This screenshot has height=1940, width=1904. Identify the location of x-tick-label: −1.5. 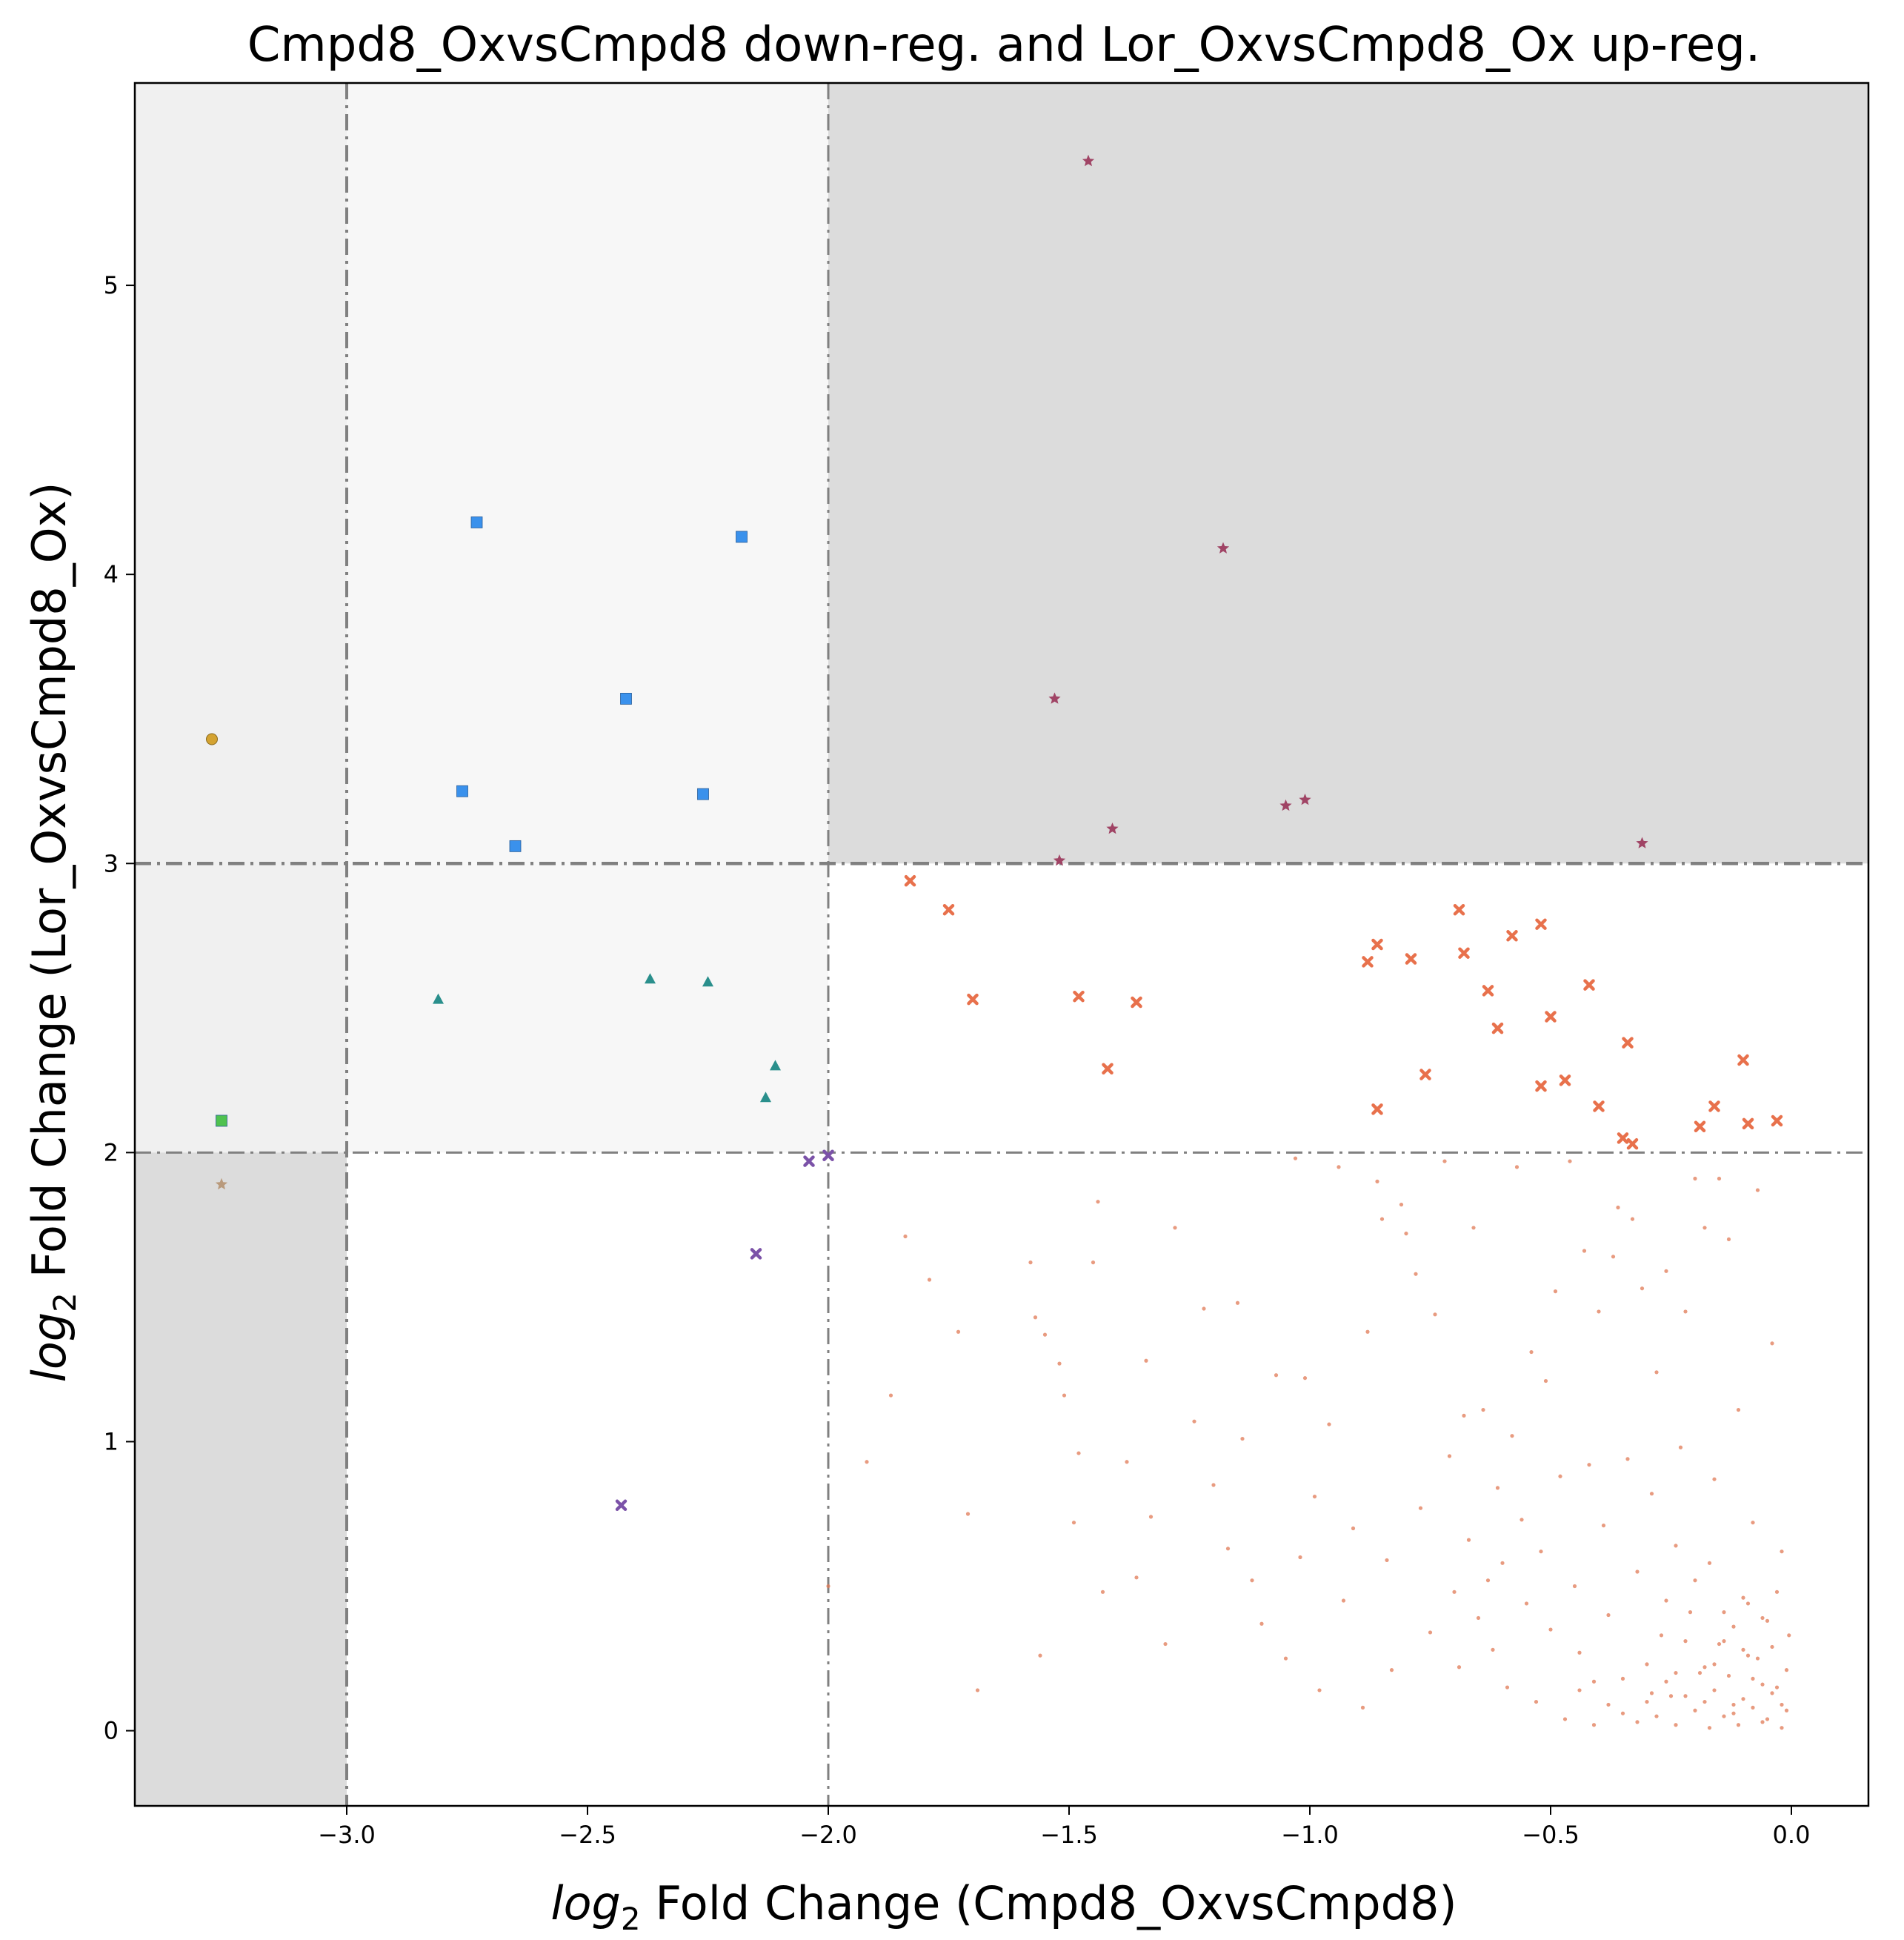
(1069, 1835).